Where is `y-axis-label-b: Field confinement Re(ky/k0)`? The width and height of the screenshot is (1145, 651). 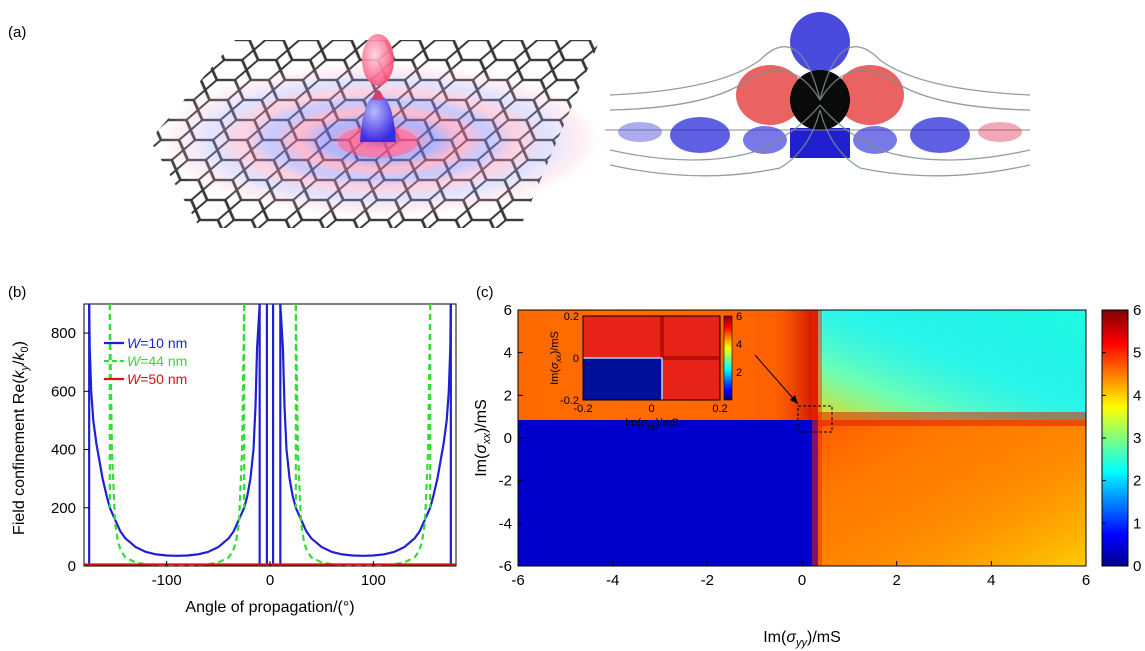 y-axis-label-b: Field confinement Re(ky/k0) is located at coordinates (21, 438).